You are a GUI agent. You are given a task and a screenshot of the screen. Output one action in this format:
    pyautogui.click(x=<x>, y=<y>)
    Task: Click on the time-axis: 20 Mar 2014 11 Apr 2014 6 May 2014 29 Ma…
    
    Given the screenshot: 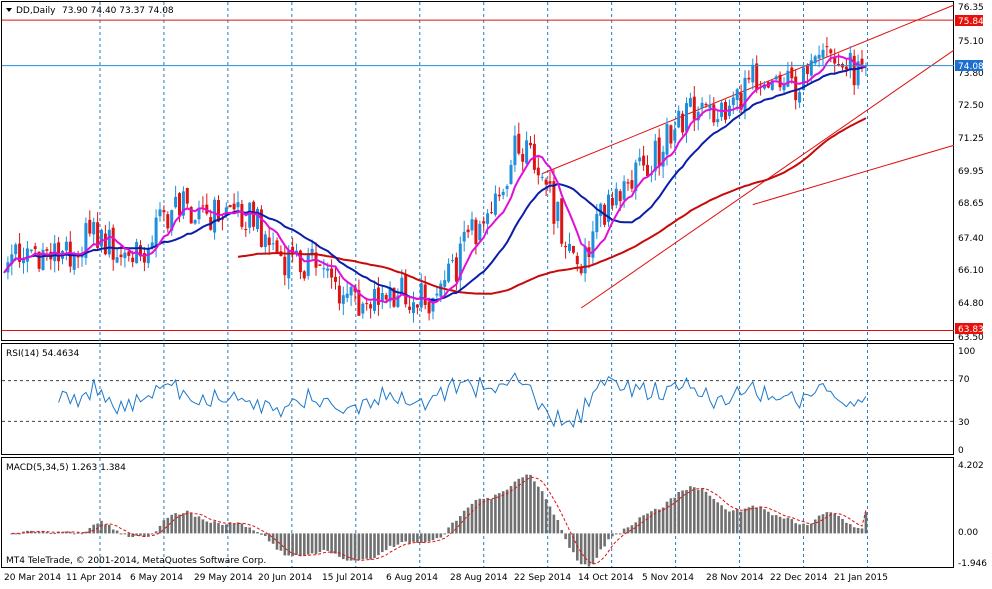 What is the action you would take?
    pyautogui.click(x=446, y=578)
    